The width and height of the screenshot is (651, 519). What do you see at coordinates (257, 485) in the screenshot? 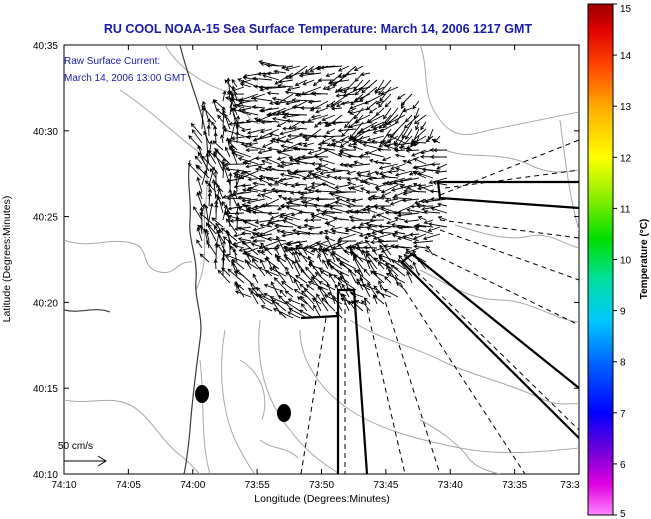
I see `x-tick-label: 73:55` at bounding box center [257, 485].